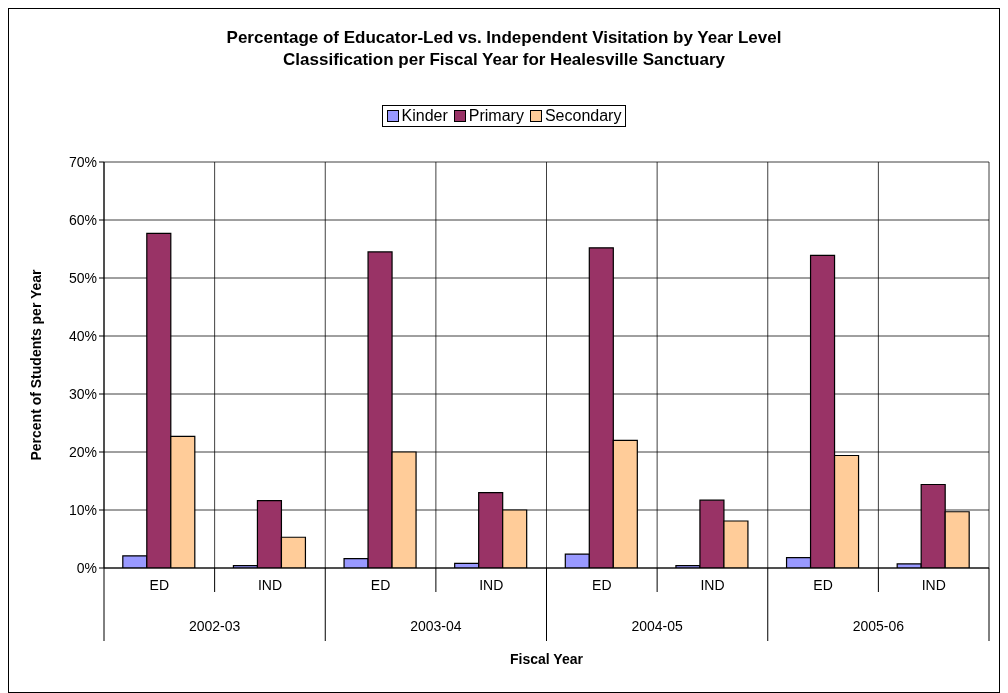 This screenshot has height=693, width=1008. I want to click on y-tick-label: 20%, so click(82, 451).